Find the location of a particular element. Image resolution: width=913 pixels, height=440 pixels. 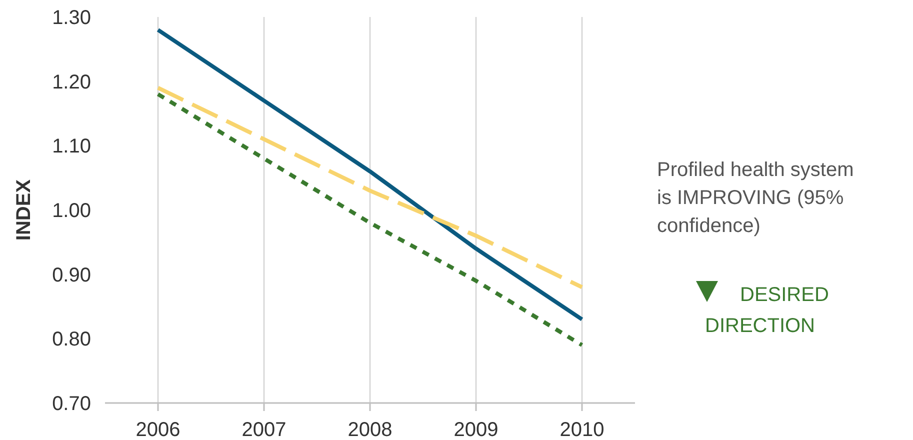

y-tick-label: 1.10 is located at coordinates (71, 147).